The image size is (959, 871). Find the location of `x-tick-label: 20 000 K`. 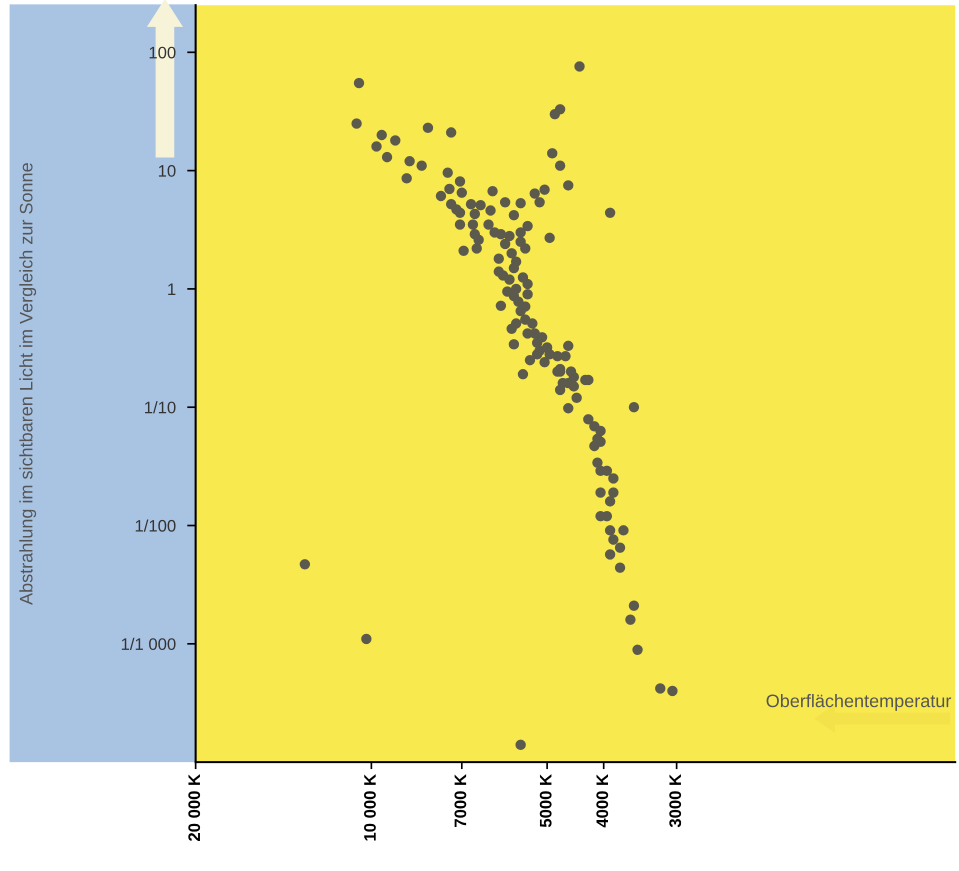

x-tick-label: 20 000 K is located at coordinates (194, 807).